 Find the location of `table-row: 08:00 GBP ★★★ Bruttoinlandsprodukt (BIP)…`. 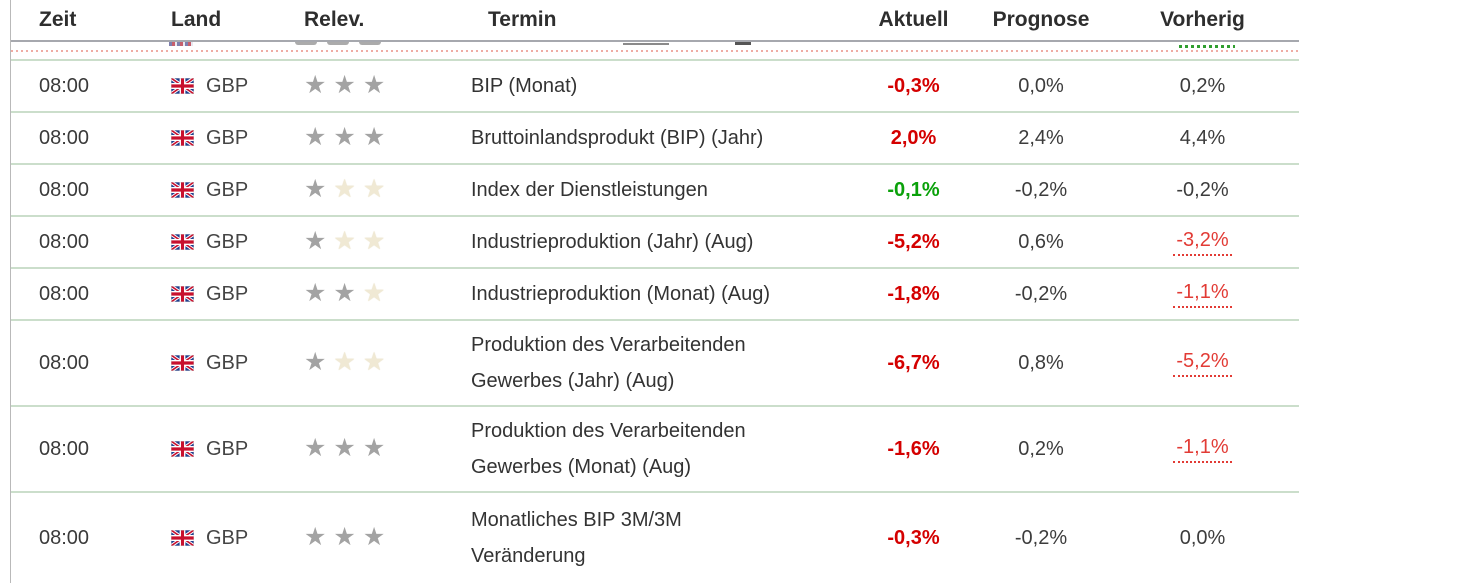

table-row: 08:00 GBP ★★★ Bruttoinlandsprodukt (BIP)… is located at coordinates (655, 139).